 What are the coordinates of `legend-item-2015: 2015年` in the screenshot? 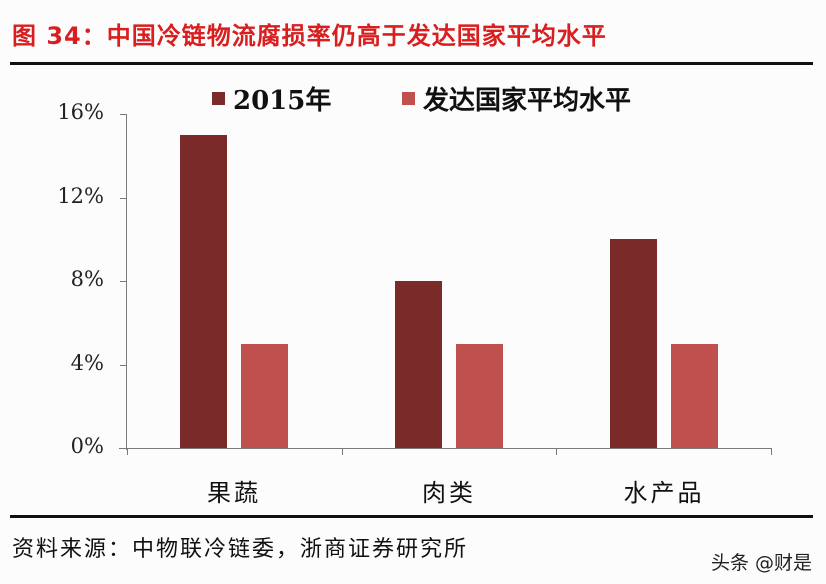 It's located at (271, 98).